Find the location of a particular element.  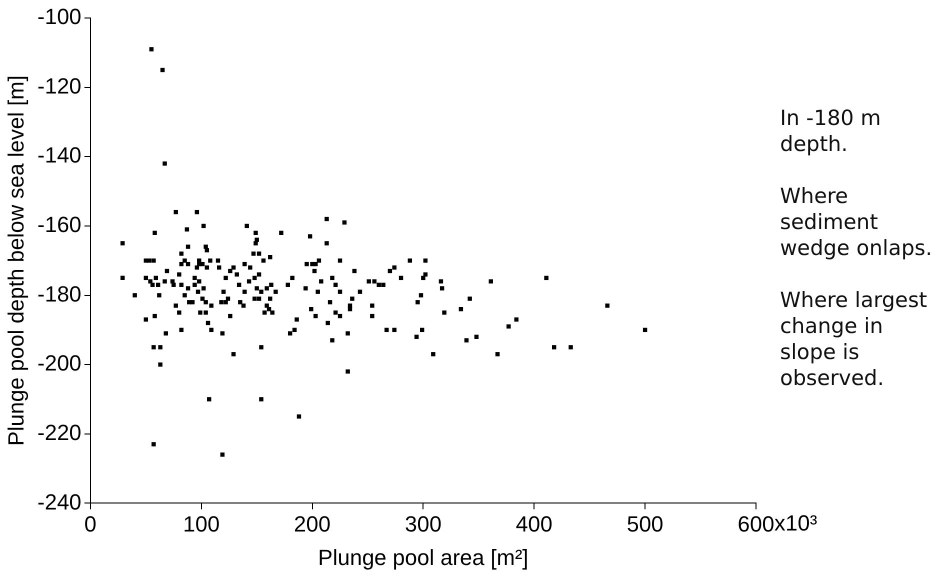

text: In -180 m depth. is located at coordinates (831, 131).